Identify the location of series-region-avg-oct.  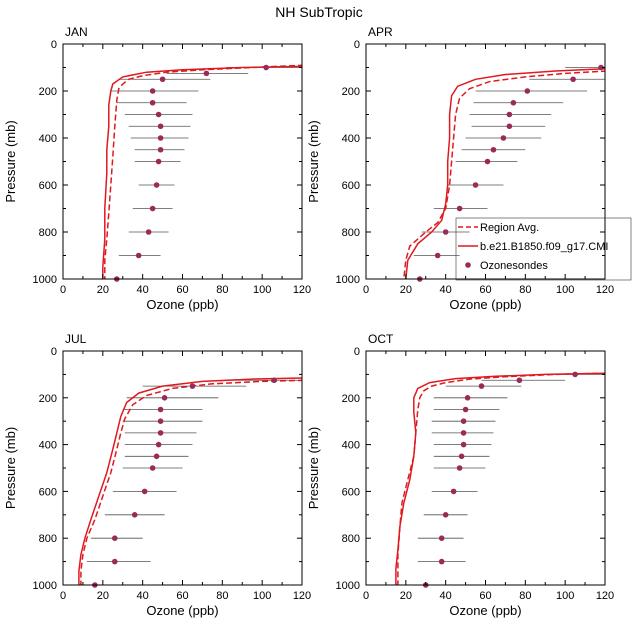
(501, 478).